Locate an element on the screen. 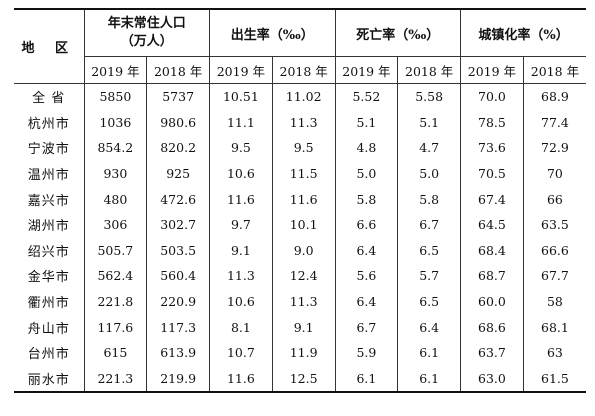  population-2019-cell: 505.7 is located at coordinates (116, 250).